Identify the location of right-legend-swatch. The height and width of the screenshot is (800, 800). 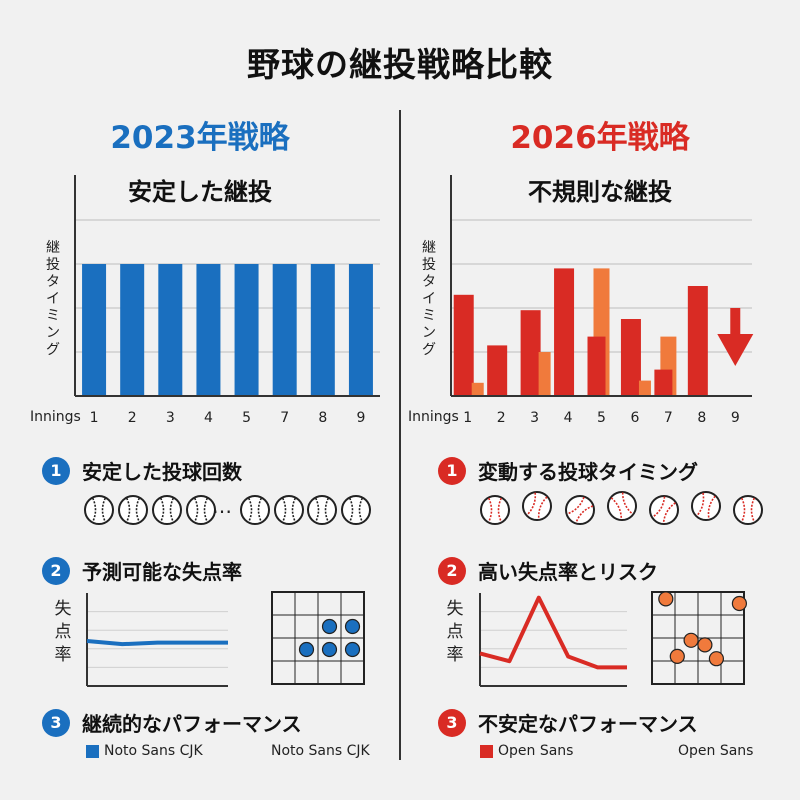
(486, 751).